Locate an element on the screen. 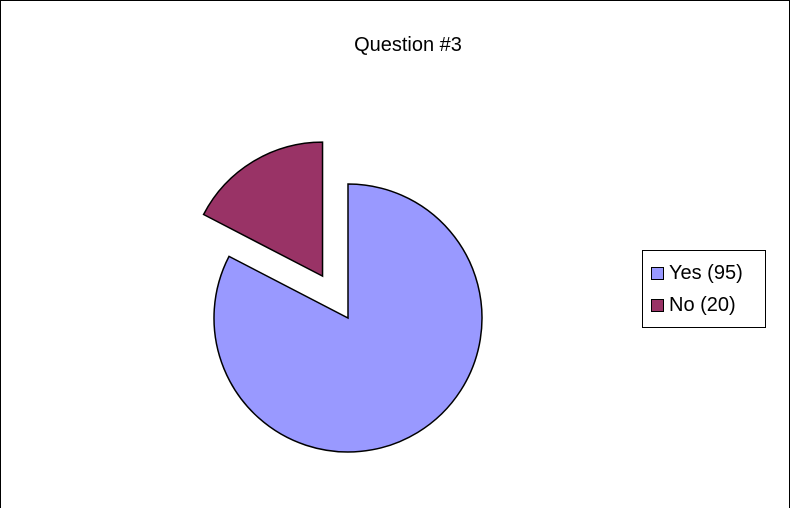 This screenshot has width=790, height=508. legend-item-no: No (20) is located at coordinates (693, 305).